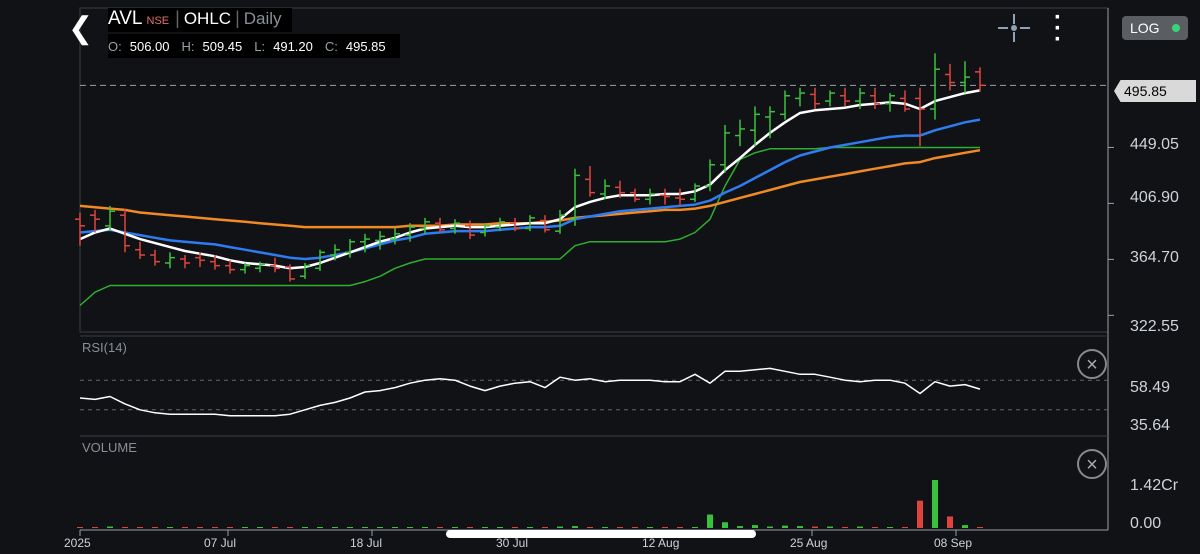 This screenshot has height=554, width=1200. I want to click on rsi-tick-label: 35.64, so click(1150, 425).